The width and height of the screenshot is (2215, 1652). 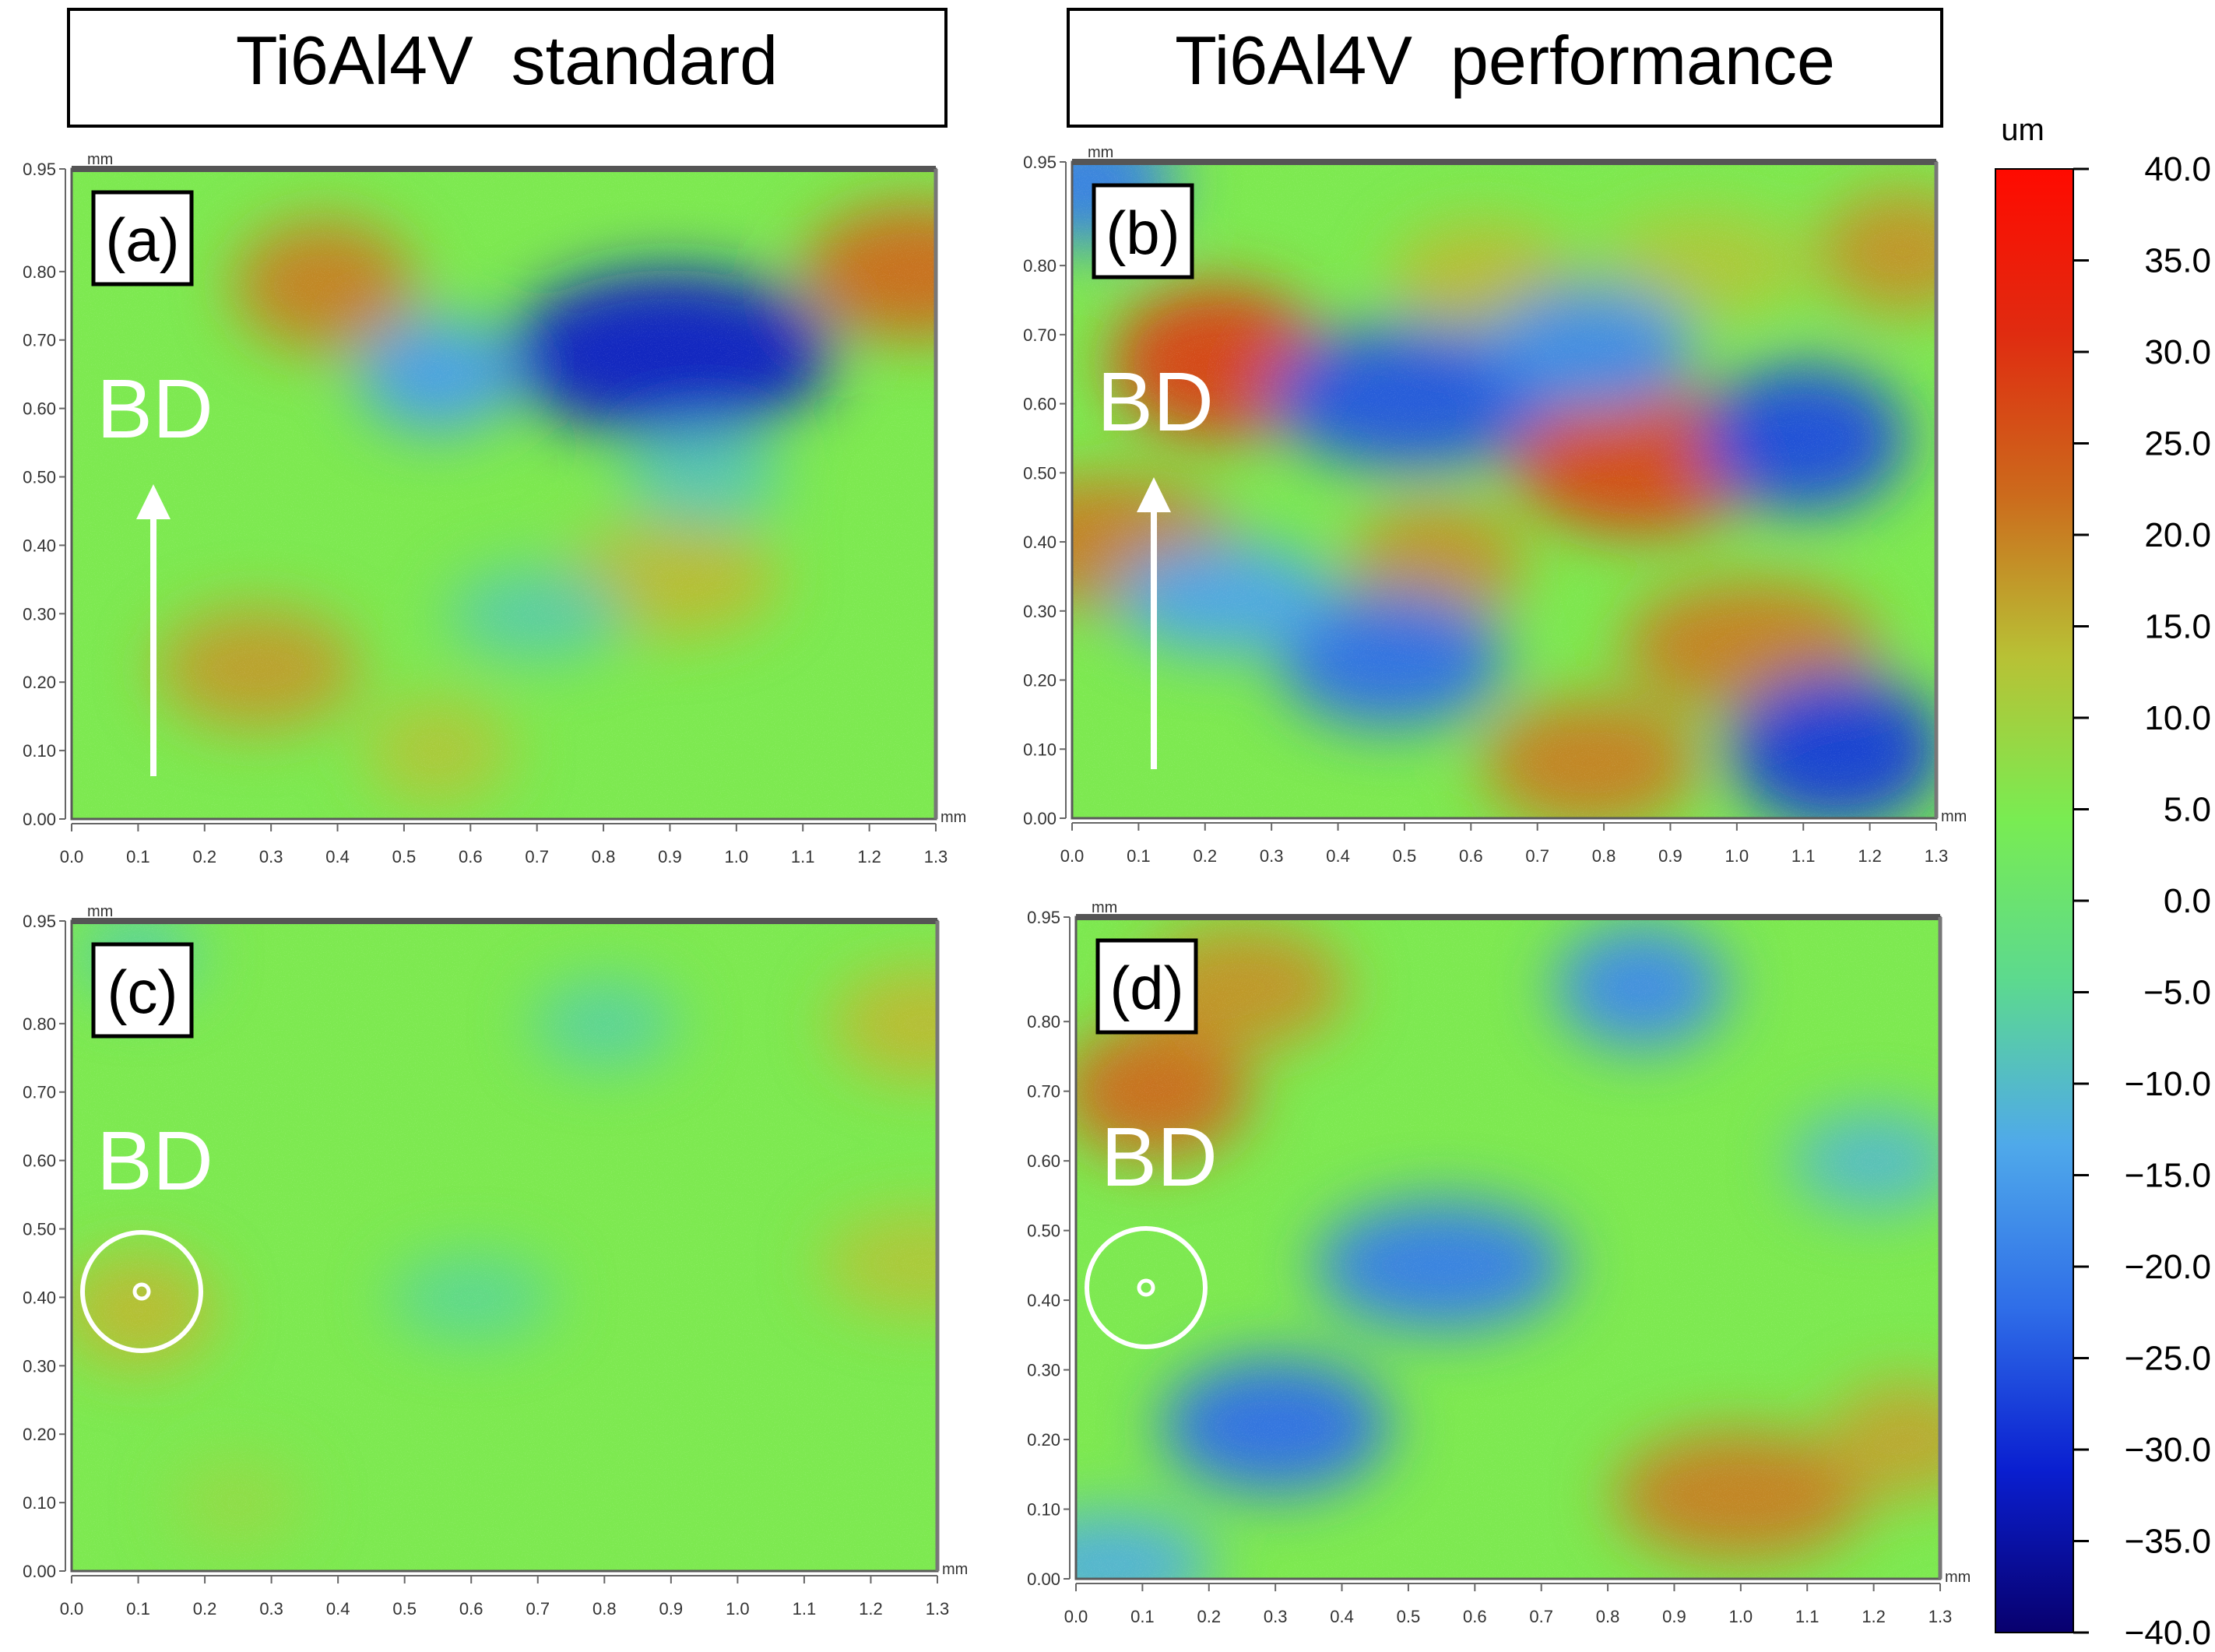 I want to click on colorbar-tick-label: 0.0, so click(x=2187, y=901).